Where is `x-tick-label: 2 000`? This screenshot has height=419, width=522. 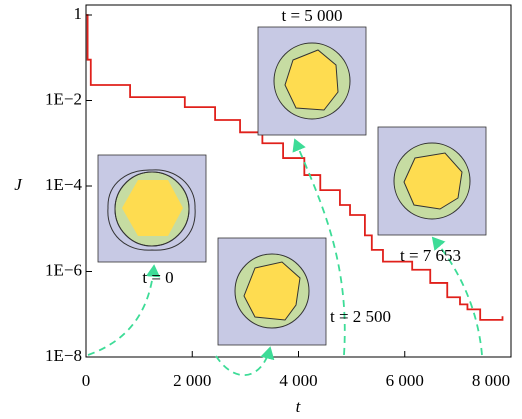 x-tick-label: 2 000 is located at coordinates (192, 380).